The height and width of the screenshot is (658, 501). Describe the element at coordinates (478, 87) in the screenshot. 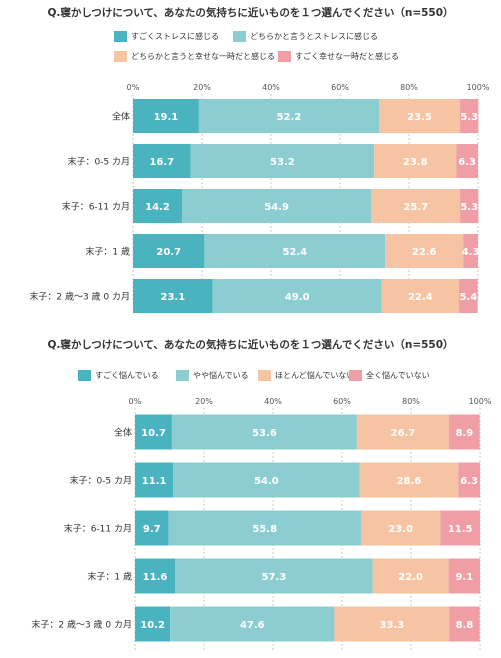

I see `x-tick-label: 100%` at that location.